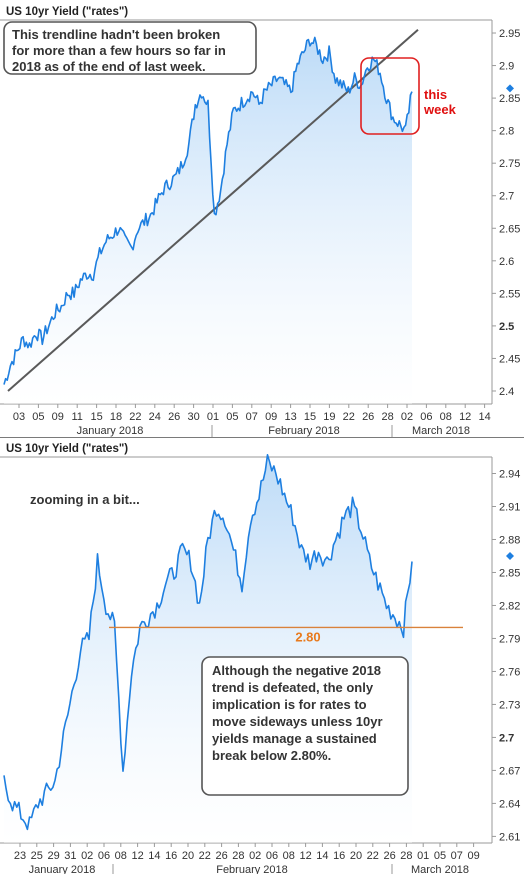  What do you see at coordinates (509, 164) in the screenshot?
I see `y-tick-label: 2.75` at bounding box center [509, 164].